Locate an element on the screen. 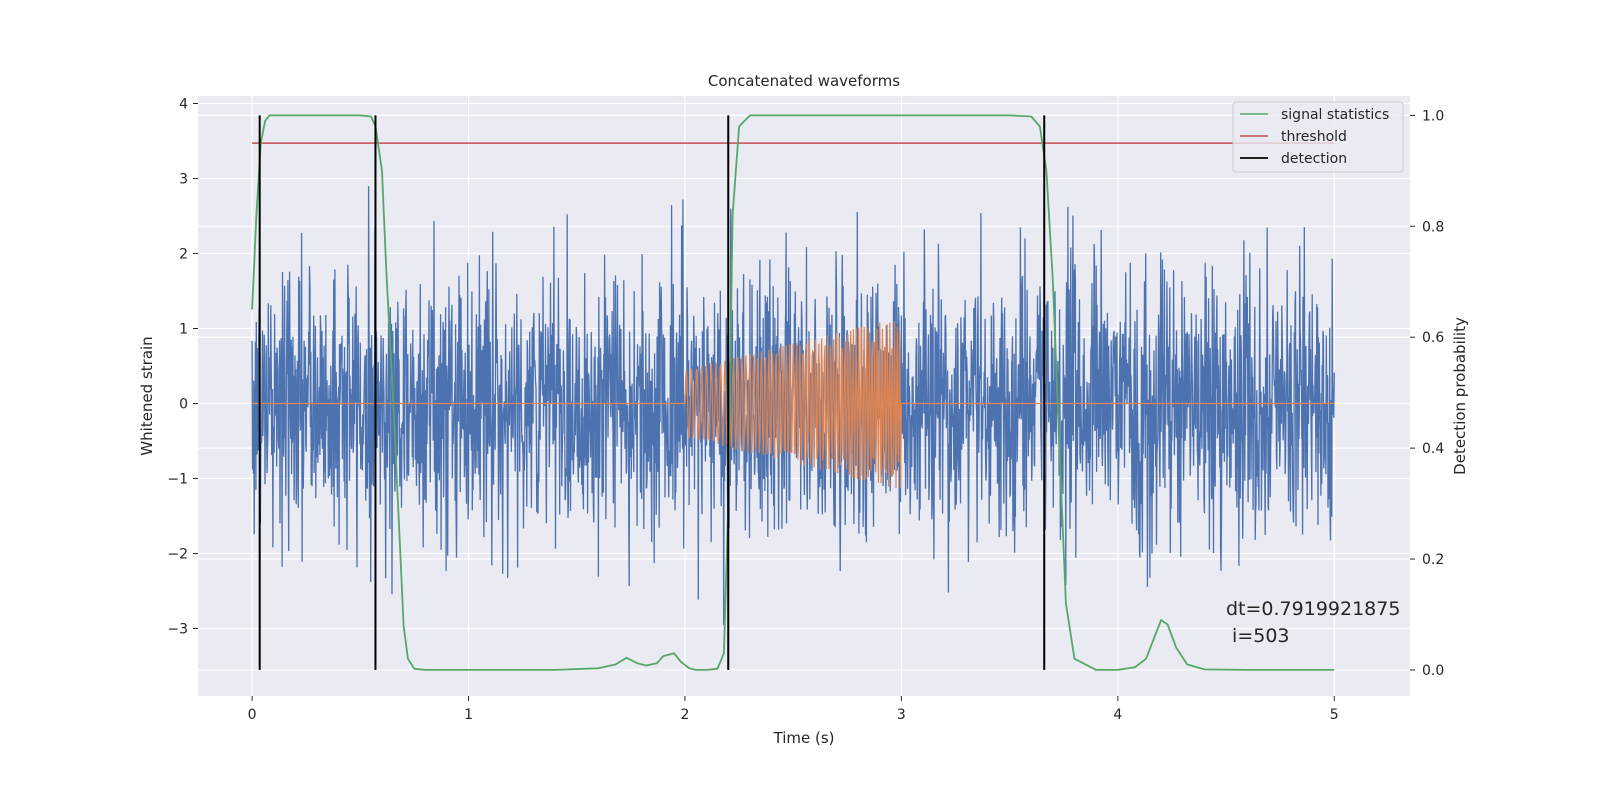 The image size is (1600, 804). annotation-i: i=503 is located at coordinates (1258, 636).